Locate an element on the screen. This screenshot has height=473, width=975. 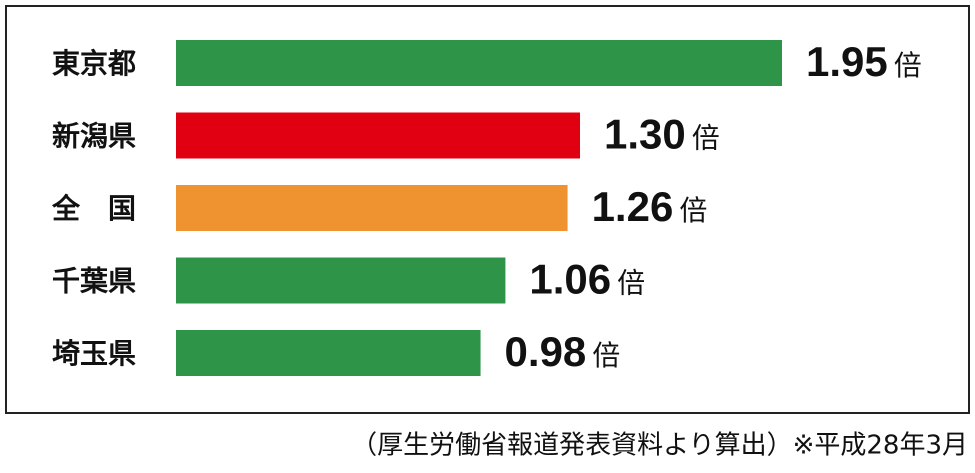
category-label: 新潟県 is located at coordinates (94, 136).